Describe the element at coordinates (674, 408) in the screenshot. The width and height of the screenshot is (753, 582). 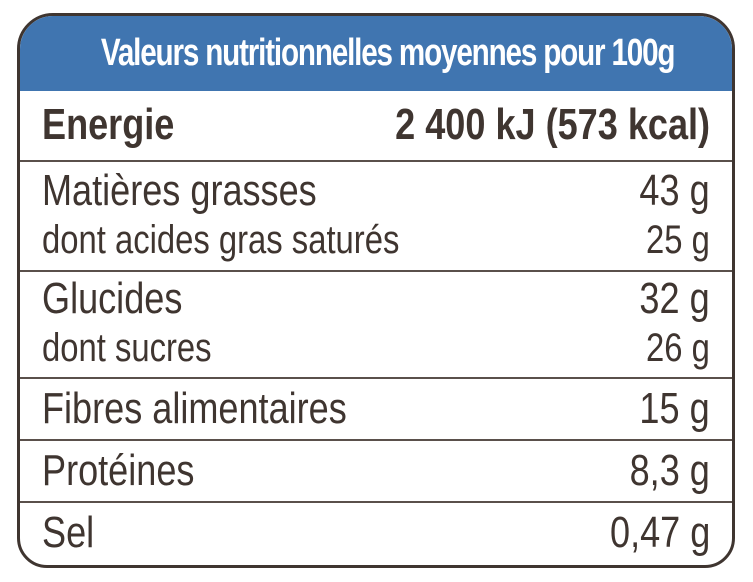
I see `row-value: 15 g` at that location.